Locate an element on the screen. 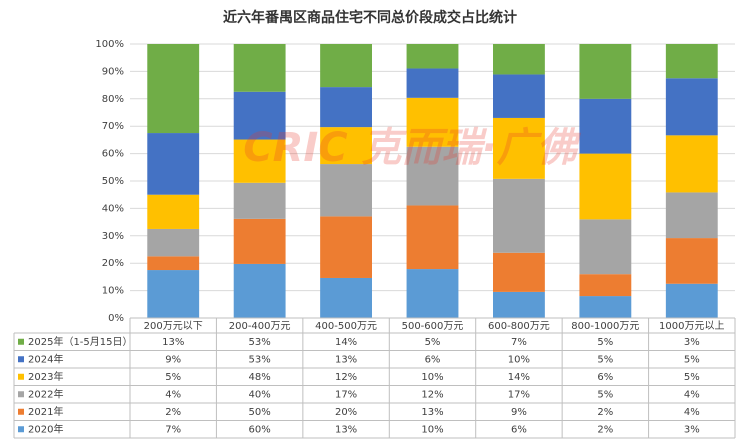 The width and height of the screenshot is (740, 440). y-tick-label: 80% is located at coordinates (113, 99).